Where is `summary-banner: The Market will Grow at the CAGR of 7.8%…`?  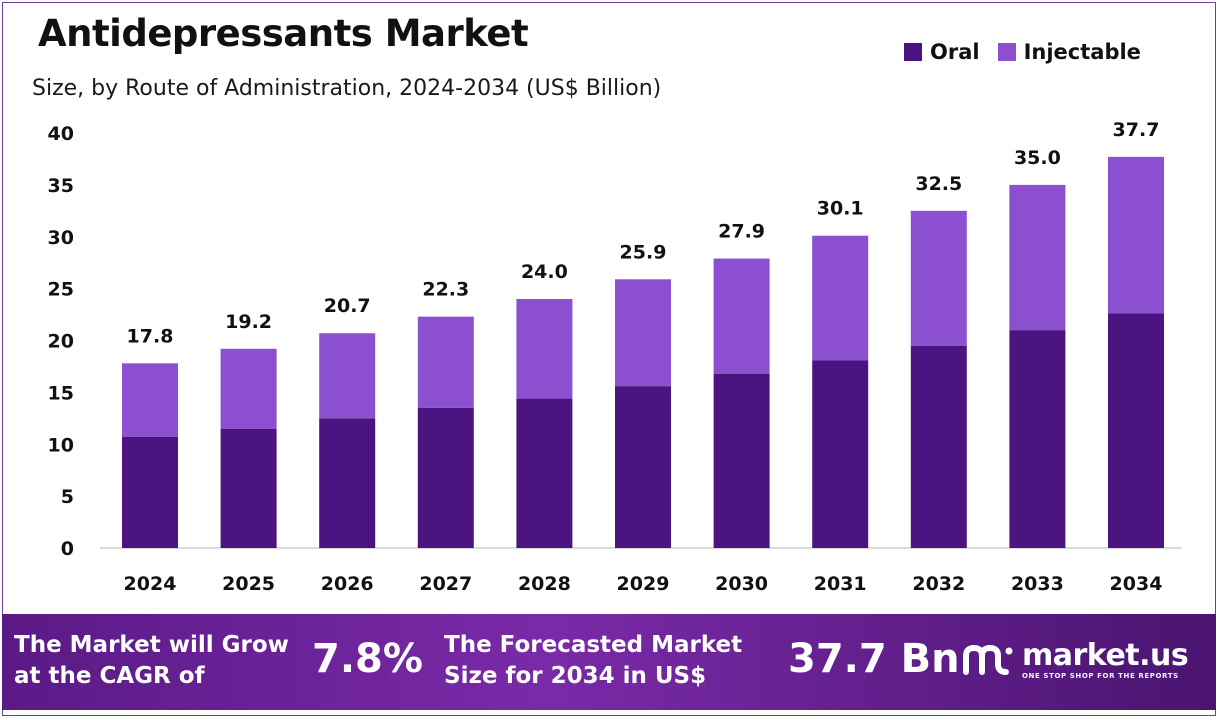
summary-banner: The Market will Grow at the CAGR of 7.8%… is located at coordinates (609, 662).